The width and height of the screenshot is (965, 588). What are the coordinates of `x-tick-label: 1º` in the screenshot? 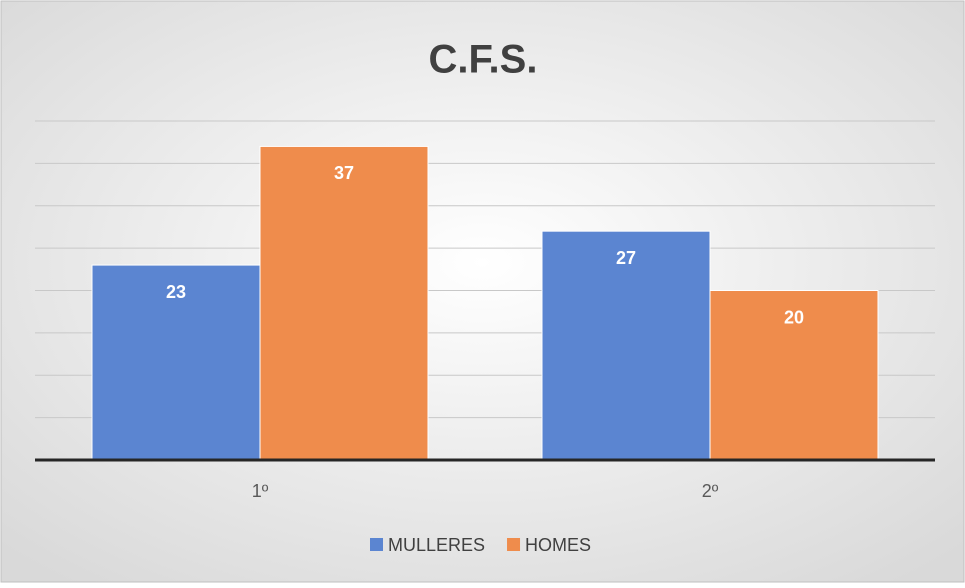 It's located at (260, 491).